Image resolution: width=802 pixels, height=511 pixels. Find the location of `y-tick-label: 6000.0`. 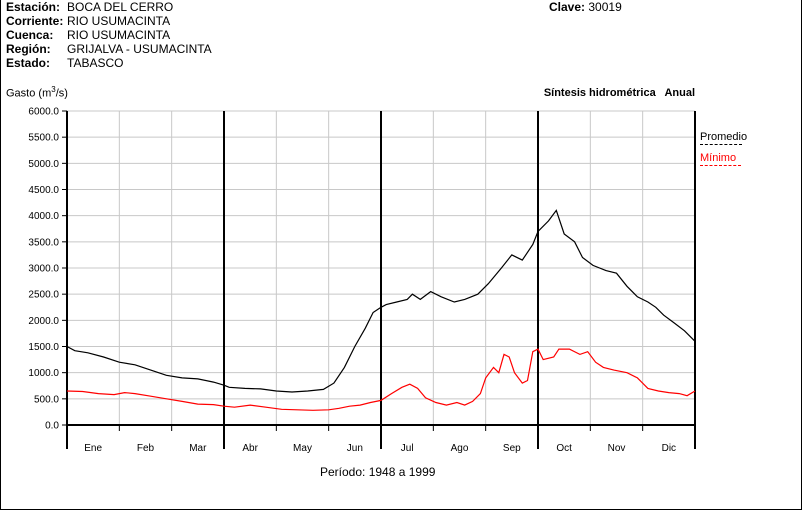

y-tick-label: 6000.0 is located at coordinates (43, 112).